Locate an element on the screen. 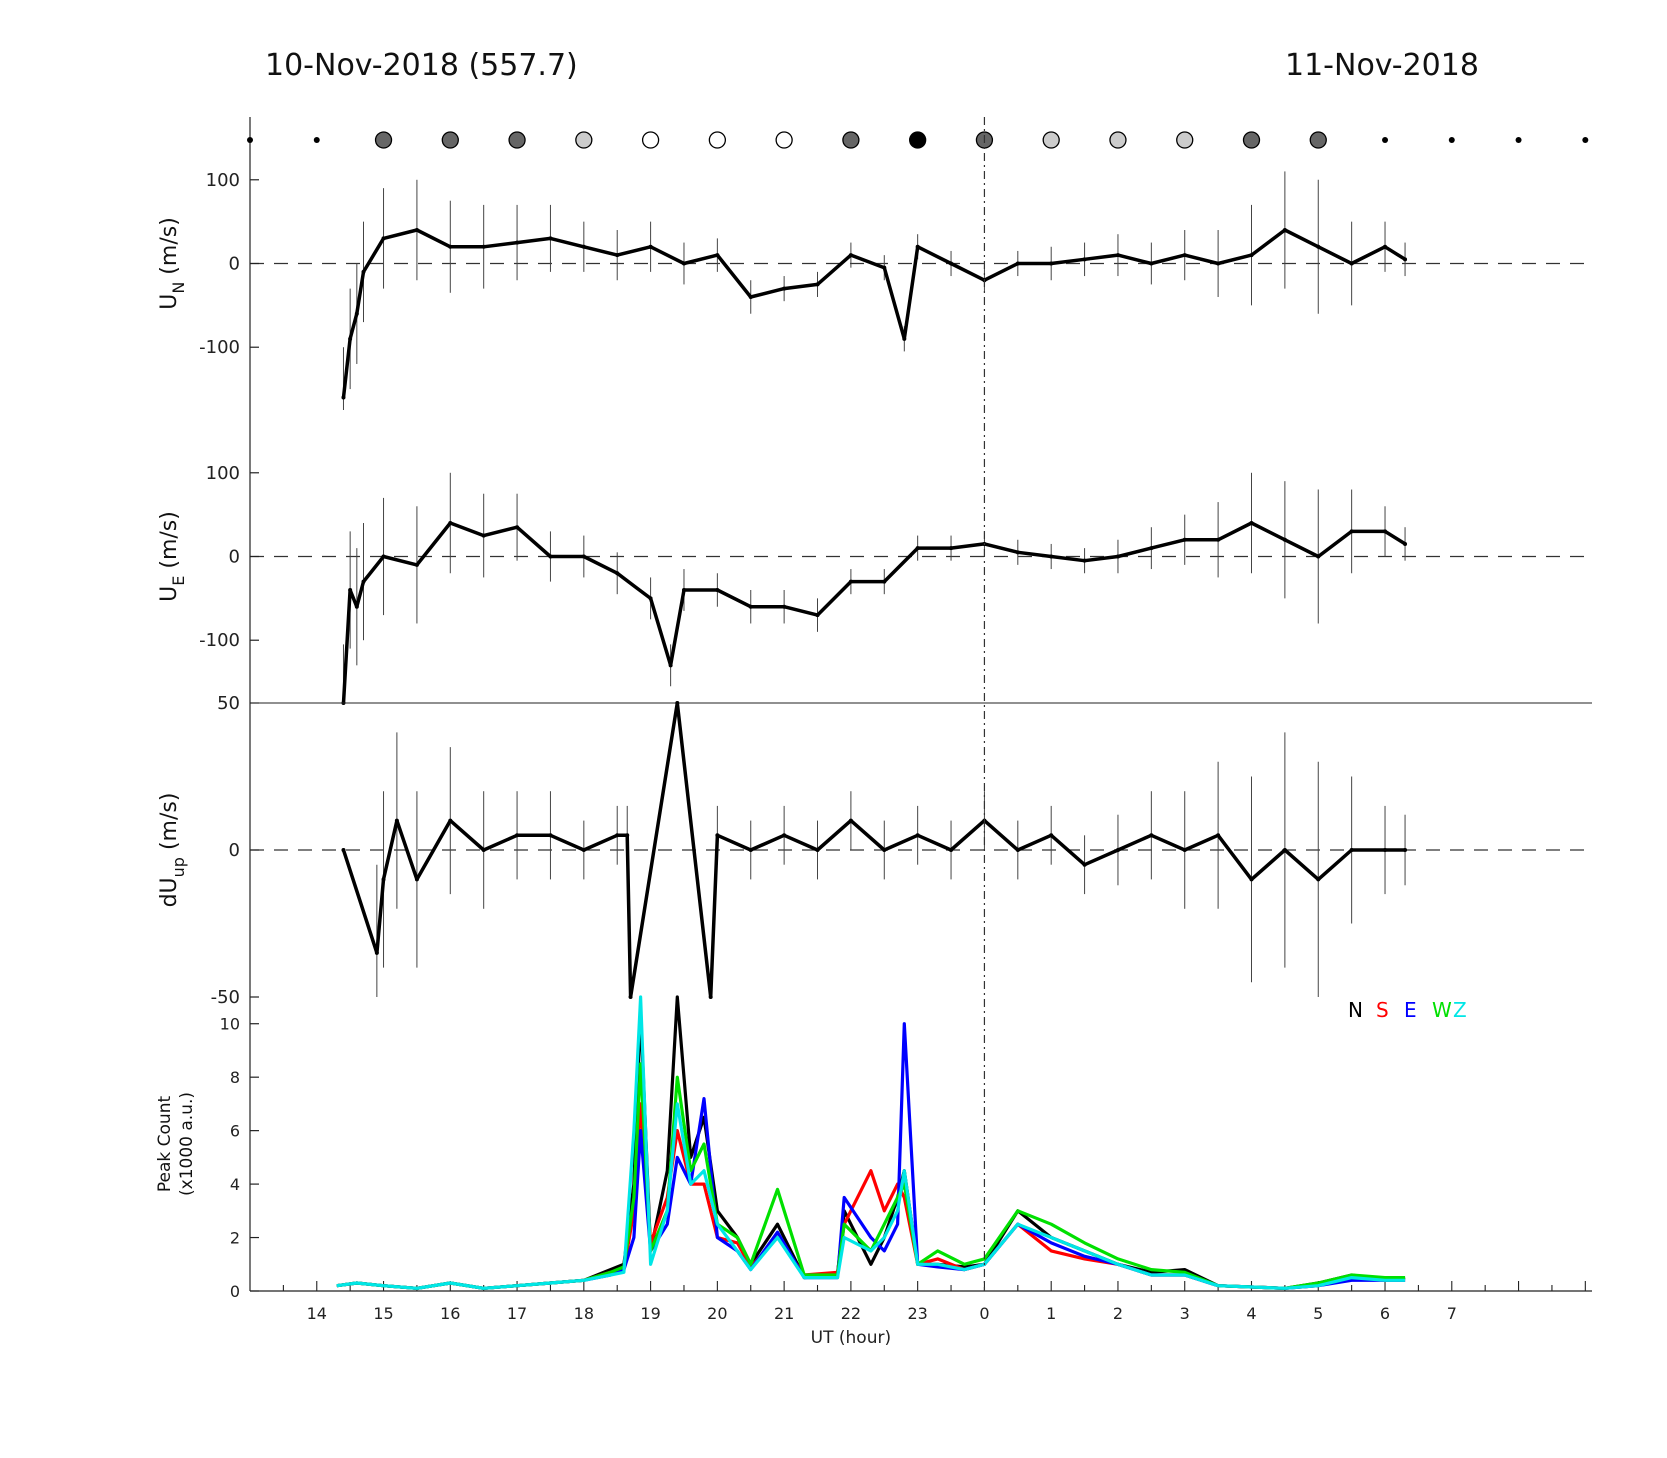 This screenshot has width=1667, height=1458. x-tick-label: 19 is located at coordinates (650, 1313).